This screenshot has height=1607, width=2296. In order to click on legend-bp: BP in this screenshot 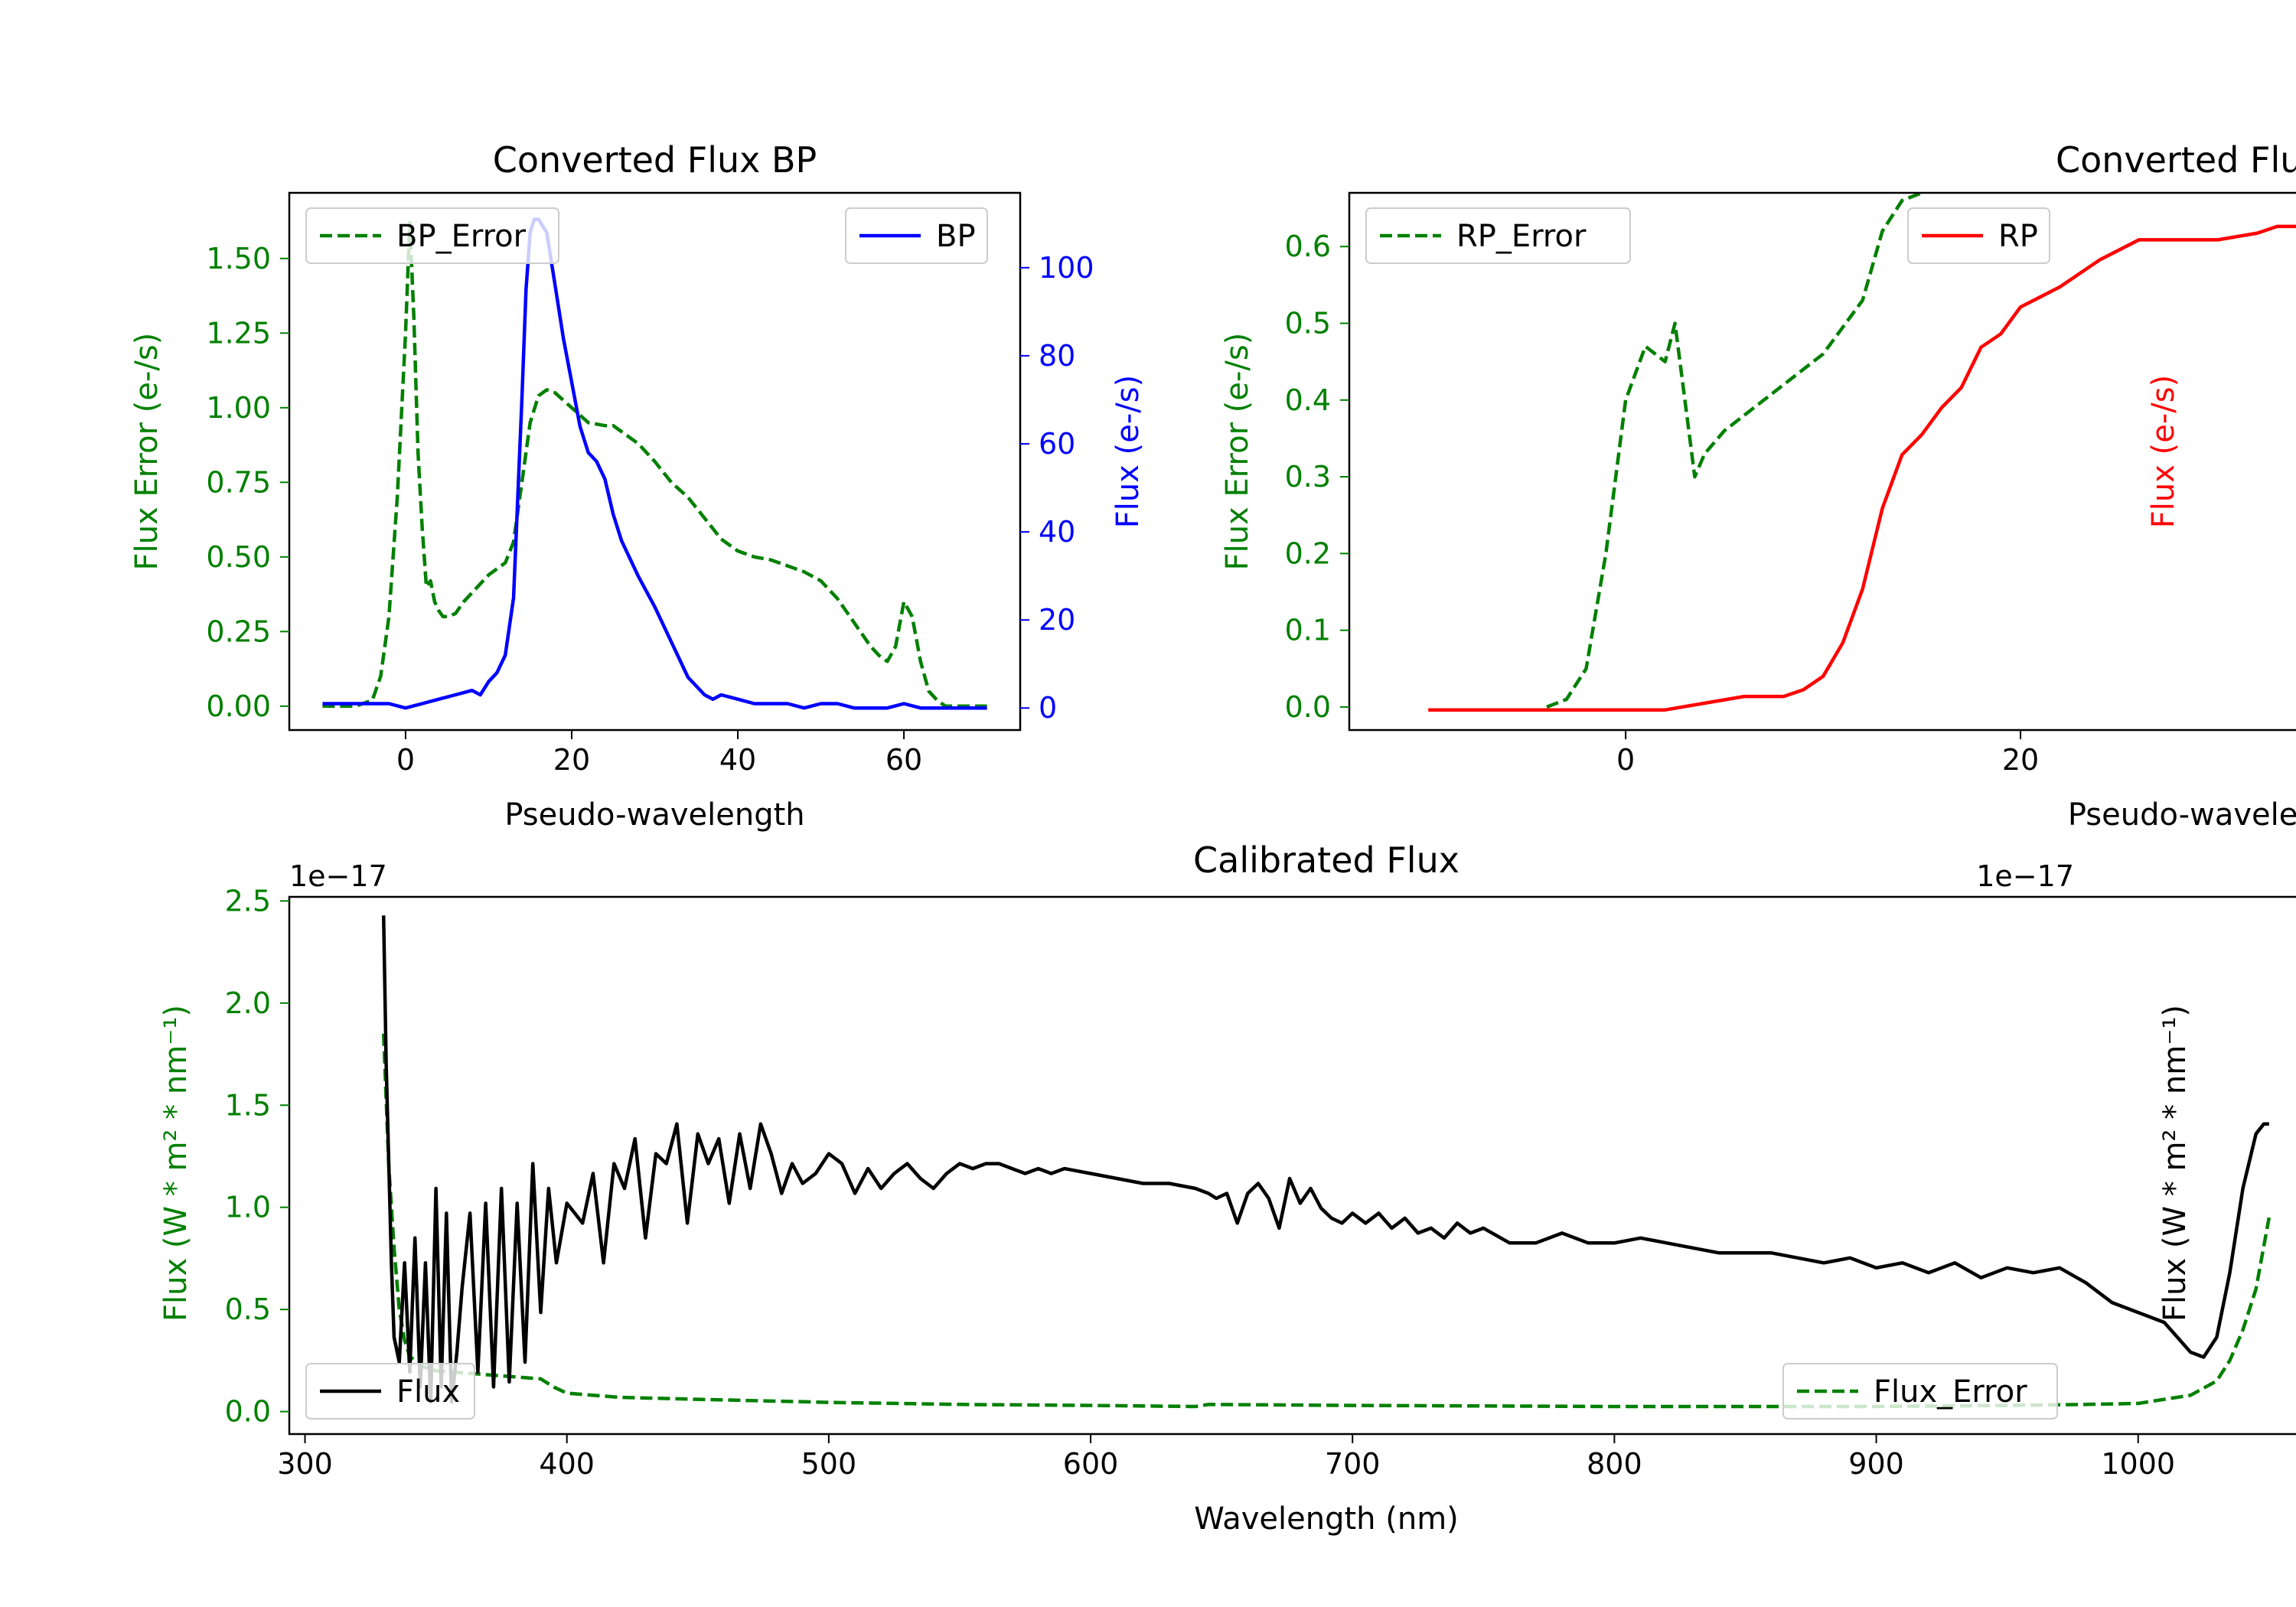, I will do `click(916, 235)`.